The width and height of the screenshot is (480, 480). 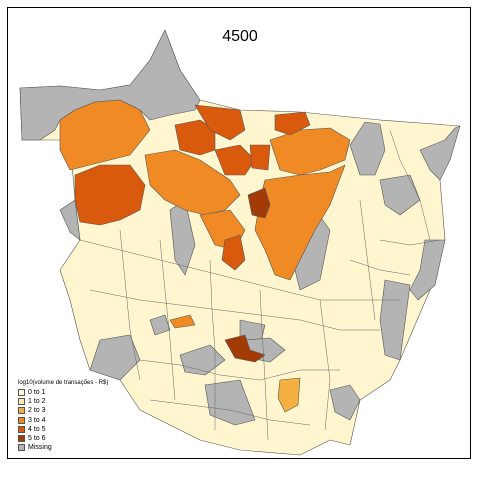 What do you see at coordinates (63, 410) in the screenshot?
I see `legend-item: 2 to 3` at bounding box center [63, 410].